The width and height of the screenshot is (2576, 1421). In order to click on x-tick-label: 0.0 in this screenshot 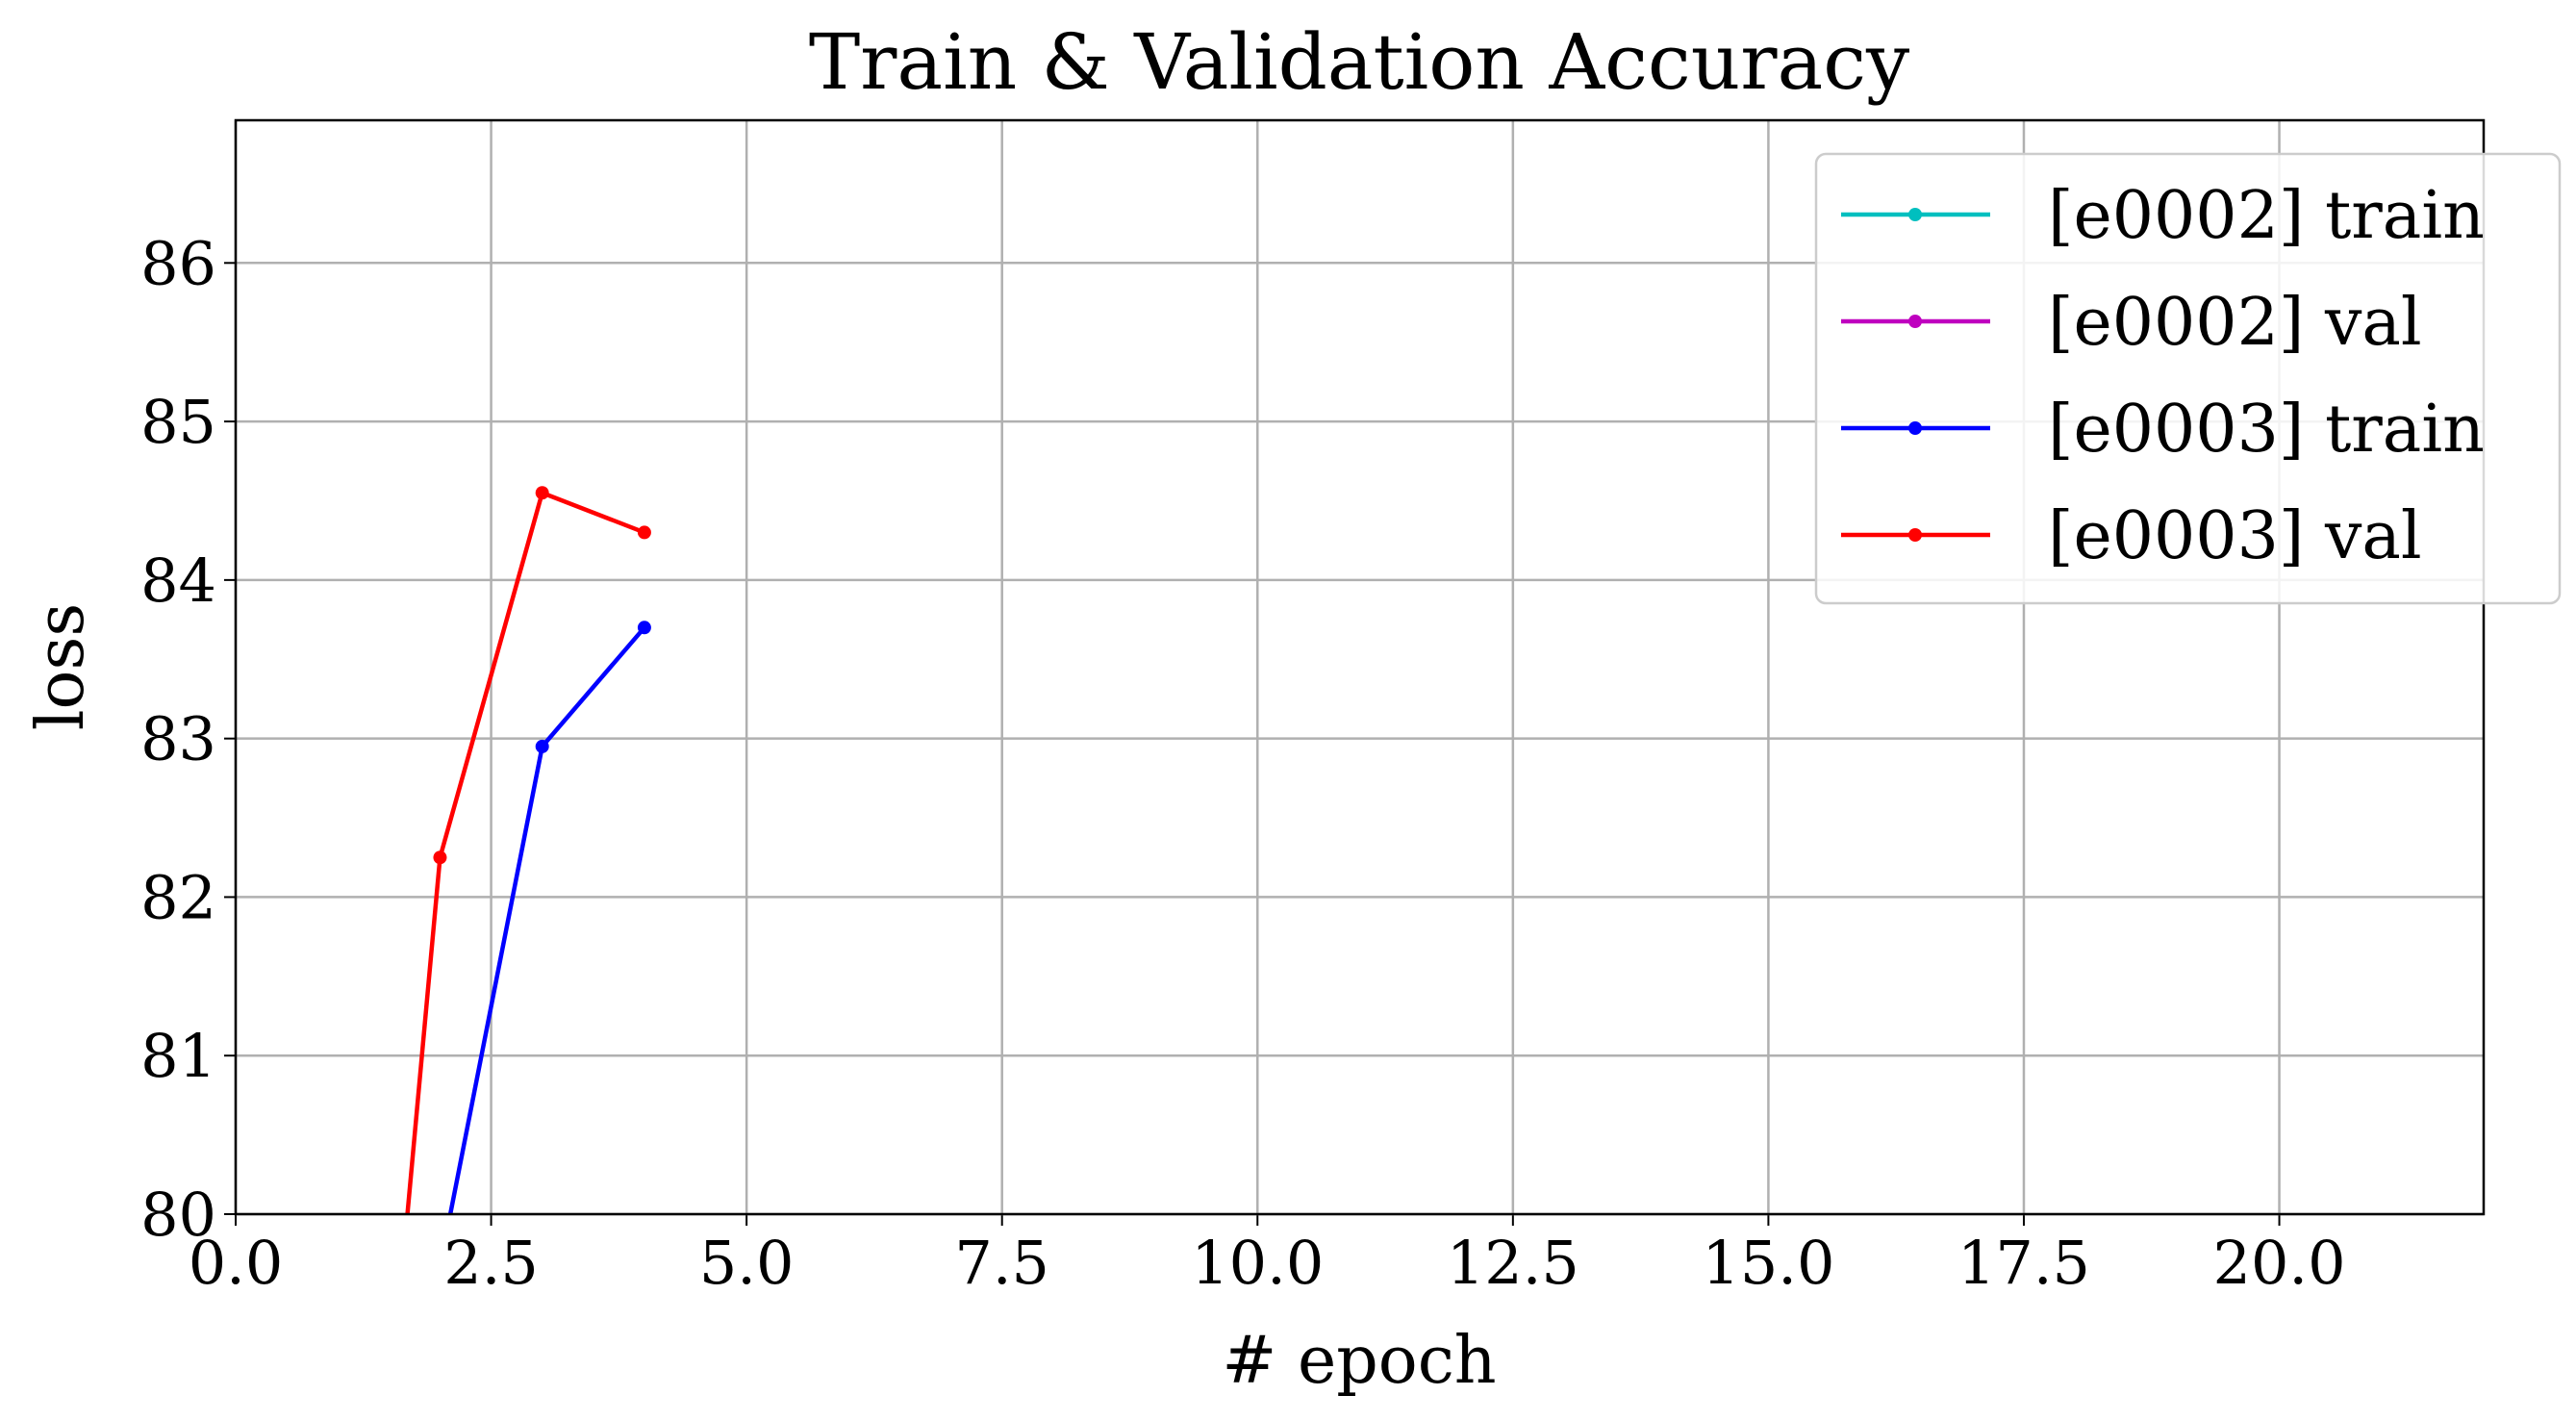, I will do `click(236, 1263)`.